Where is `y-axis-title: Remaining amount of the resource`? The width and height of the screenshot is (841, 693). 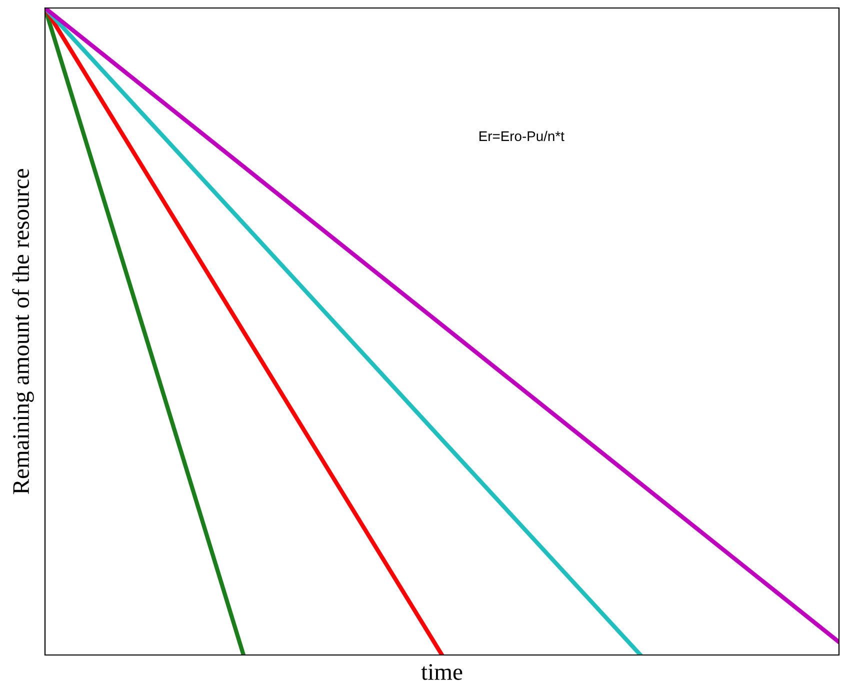 y-axis-title: Remaining amount of the resource is located at coordinates (23, 331).